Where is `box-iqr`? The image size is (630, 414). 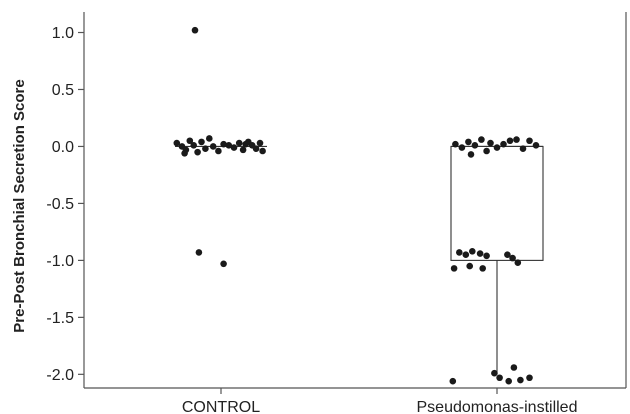
box-iqr is located at coordinates (497, 203).